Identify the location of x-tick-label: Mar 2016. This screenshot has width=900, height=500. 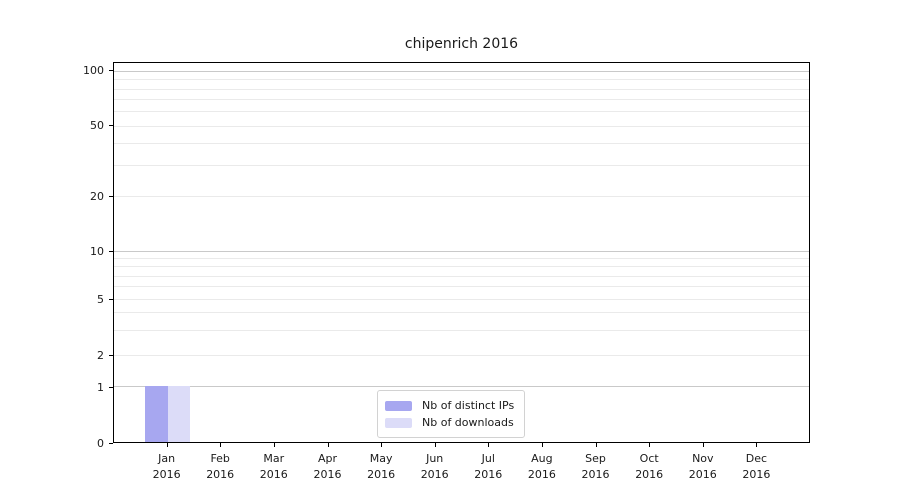
(274, 467).